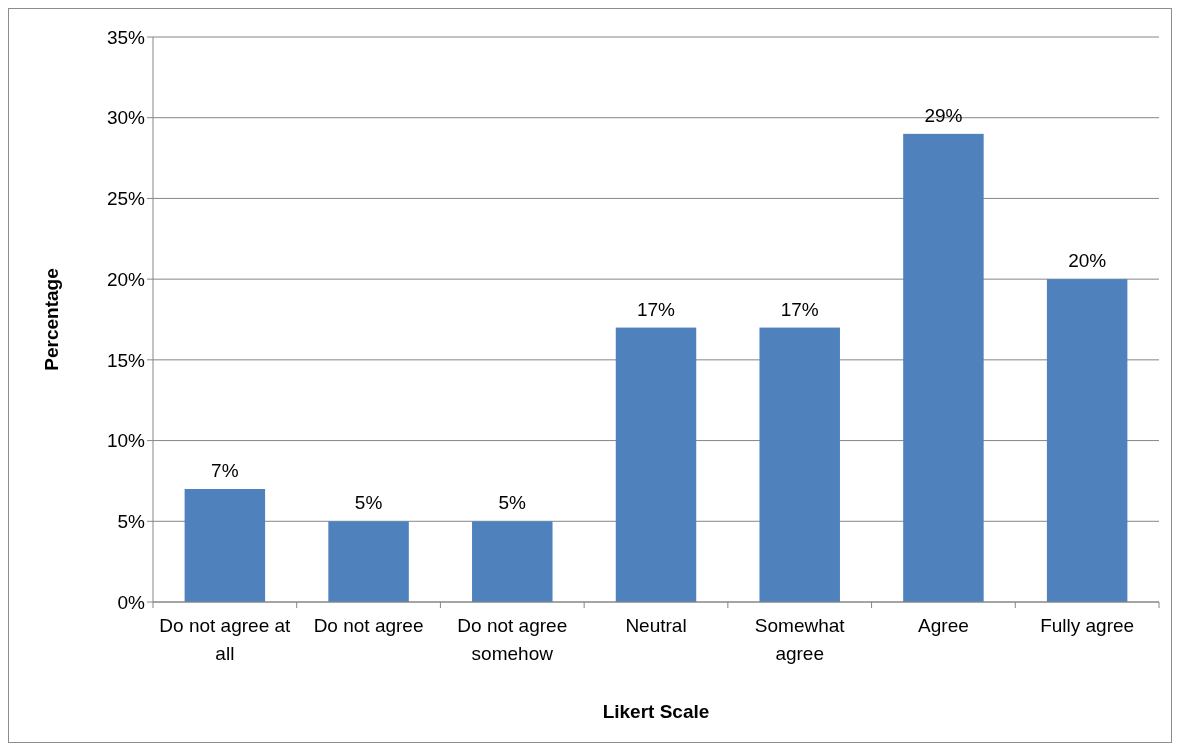 The width and height of the screenshot is (1180, 751). I want to click on y-tick-label: 30%, so click(126, 118).